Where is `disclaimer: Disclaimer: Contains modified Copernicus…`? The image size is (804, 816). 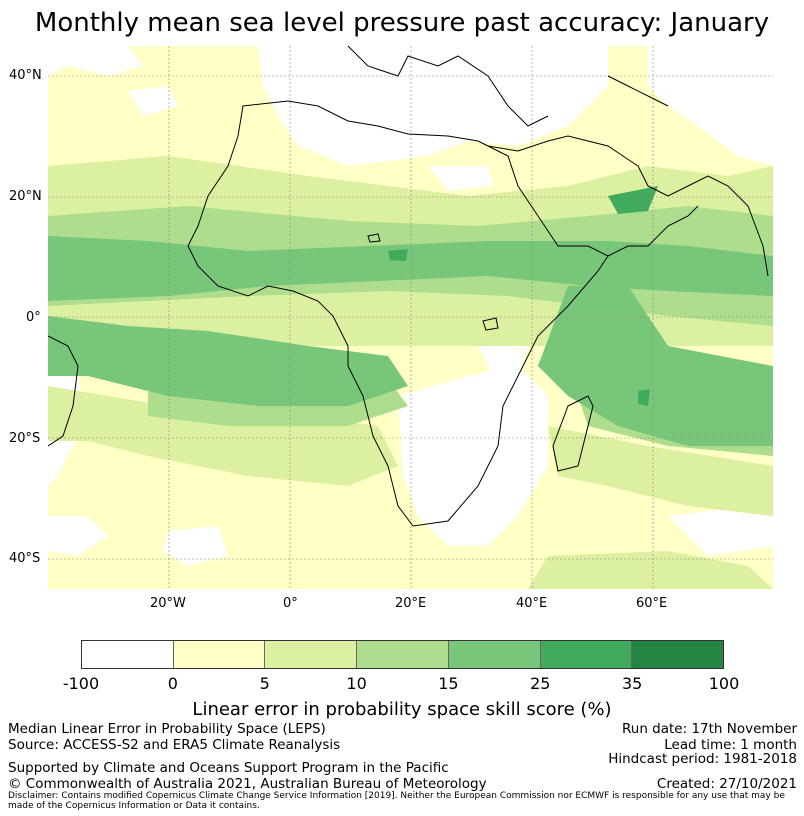 disclaimer: Disclaimer: Contains modified Copernicus… is located at coordinates (396, 801).